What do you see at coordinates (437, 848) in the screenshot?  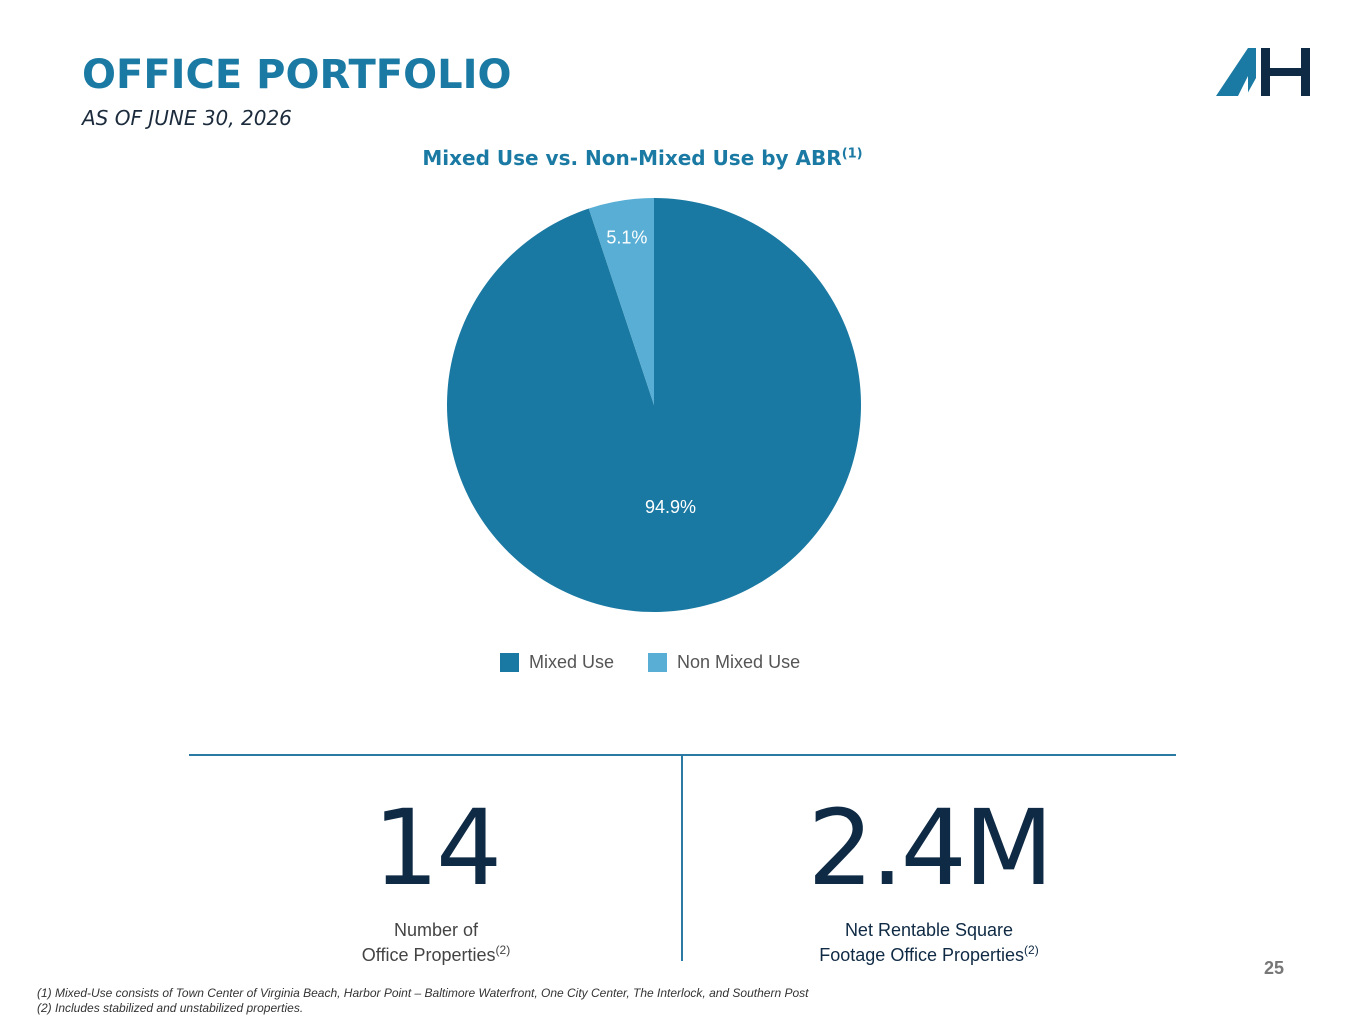 I see `stat-value: 14` at bounding box center [437, 848].